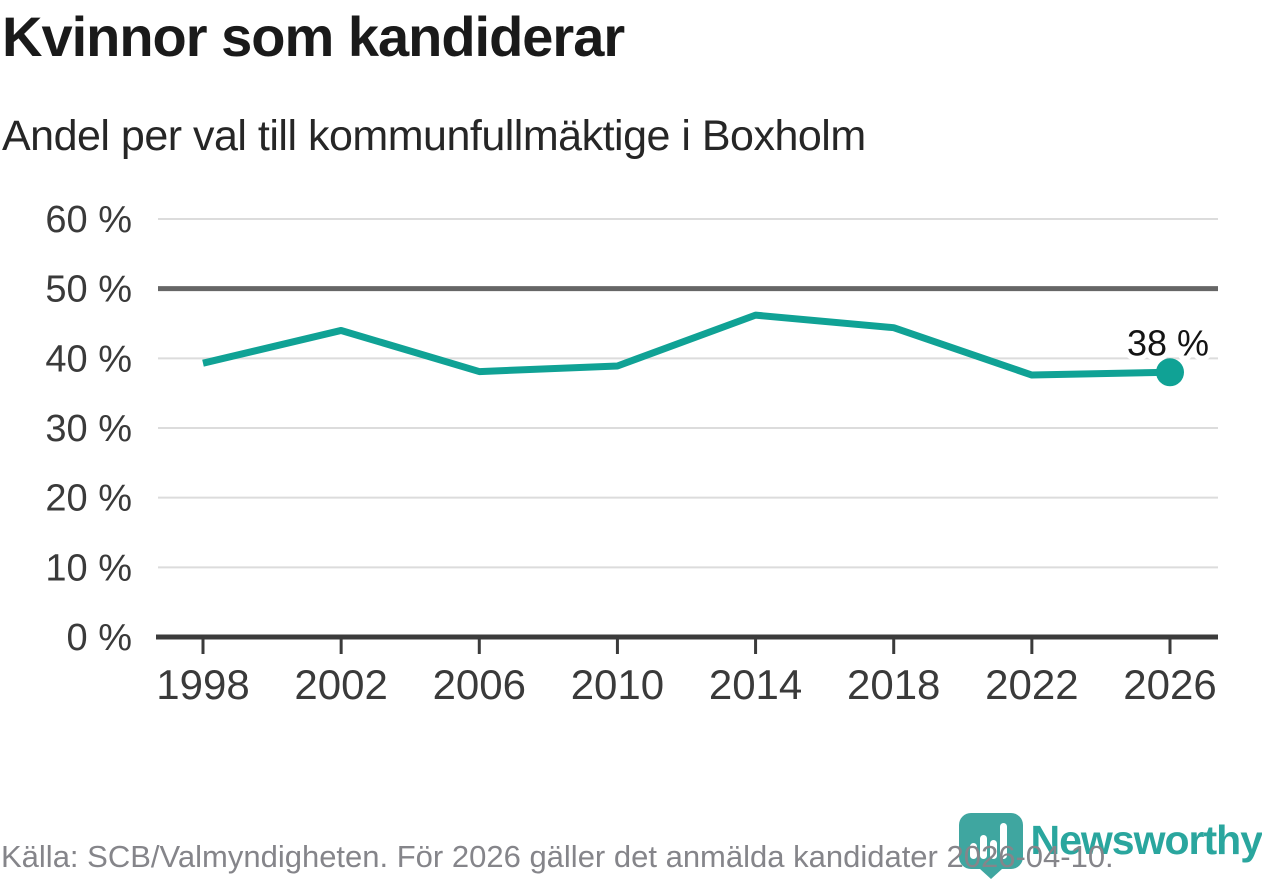  What do you see at coordinates (1169, 684) in the screenshot?
I see `x-tick-label: 2026` at bounding box center [1169, 684].